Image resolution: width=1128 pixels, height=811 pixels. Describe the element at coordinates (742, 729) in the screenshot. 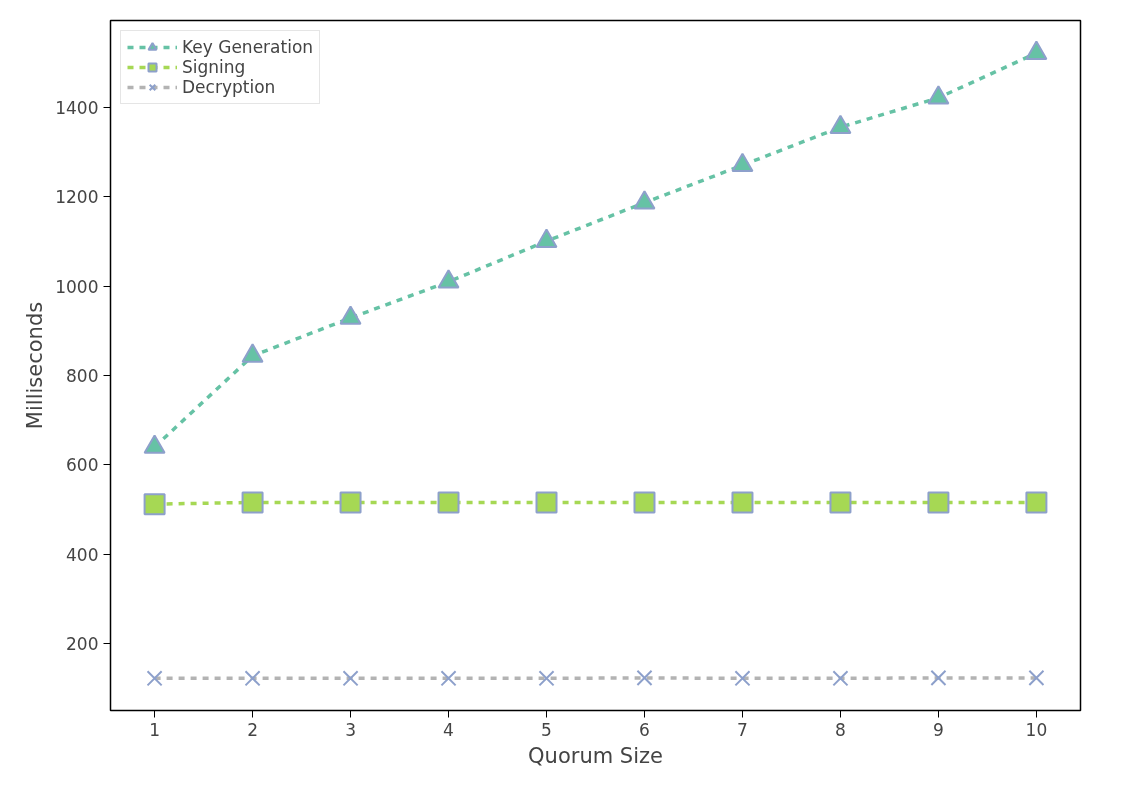

I see `x-tick-label: 7` at that location.